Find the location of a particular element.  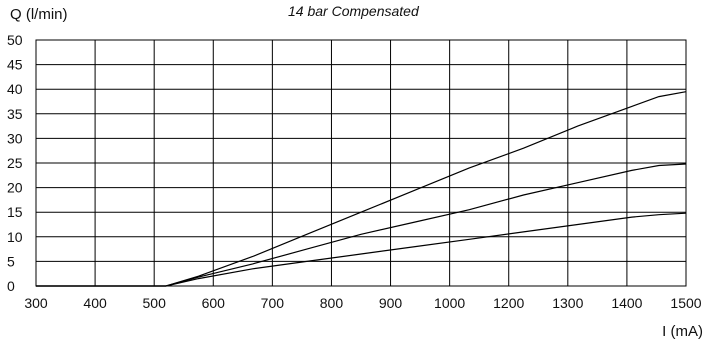

x-tick-label: 900 is located at coordinates (391, 303).